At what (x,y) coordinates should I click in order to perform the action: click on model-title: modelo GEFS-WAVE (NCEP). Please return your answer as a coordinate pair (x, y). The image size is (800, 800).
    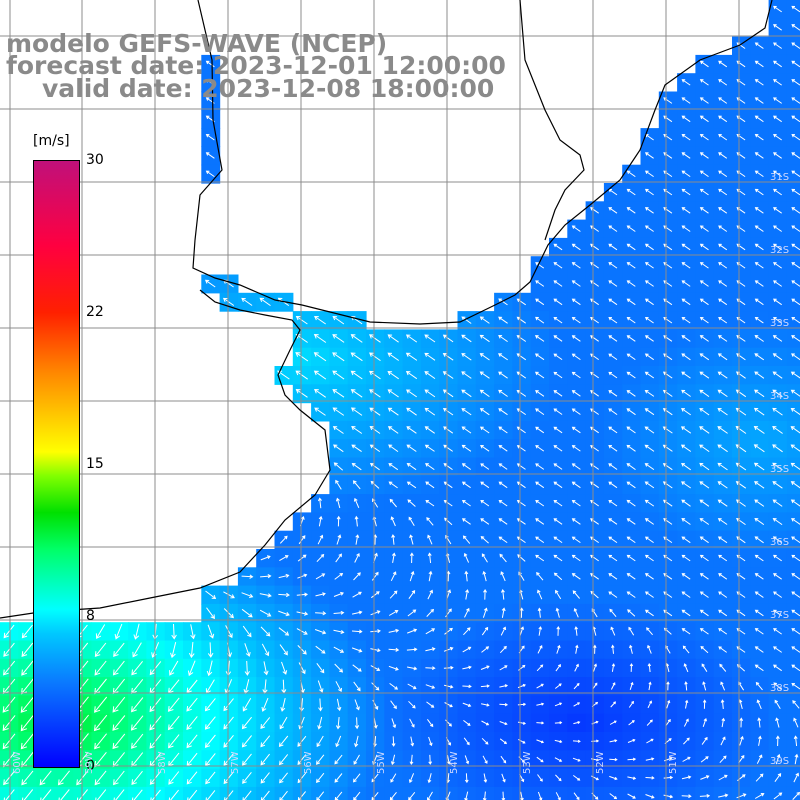
    Looking at the image, I should click on (197, 43).